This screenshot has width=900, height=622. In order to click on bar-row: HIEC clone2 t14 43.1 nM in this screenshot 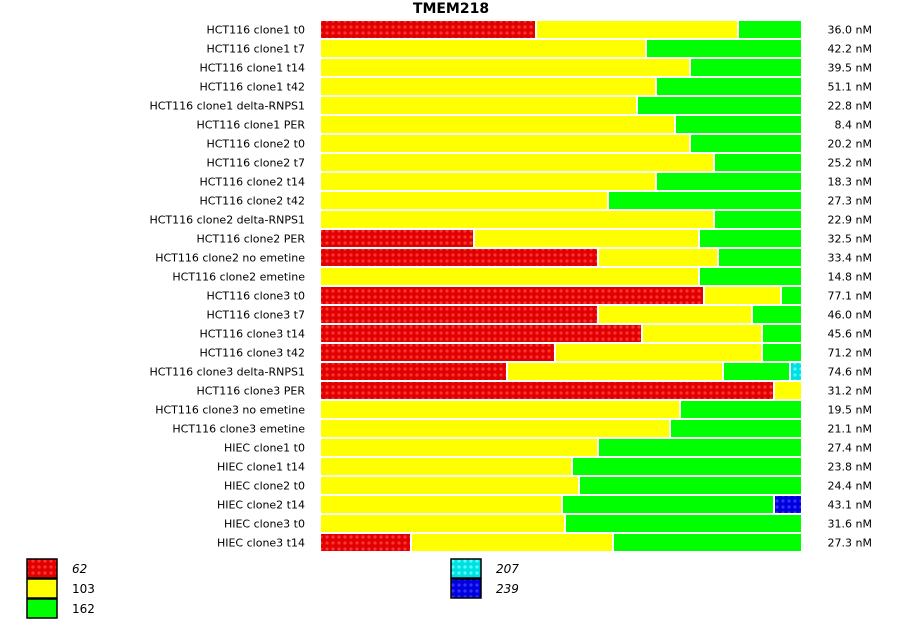, I will do `click(544, 504)`.